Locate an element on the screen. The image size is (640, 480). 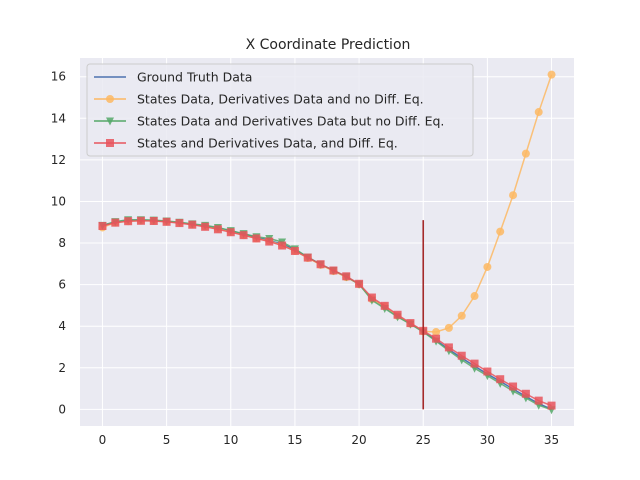
legend-label: Ground Truth Data is located at coordinates (194, 77).